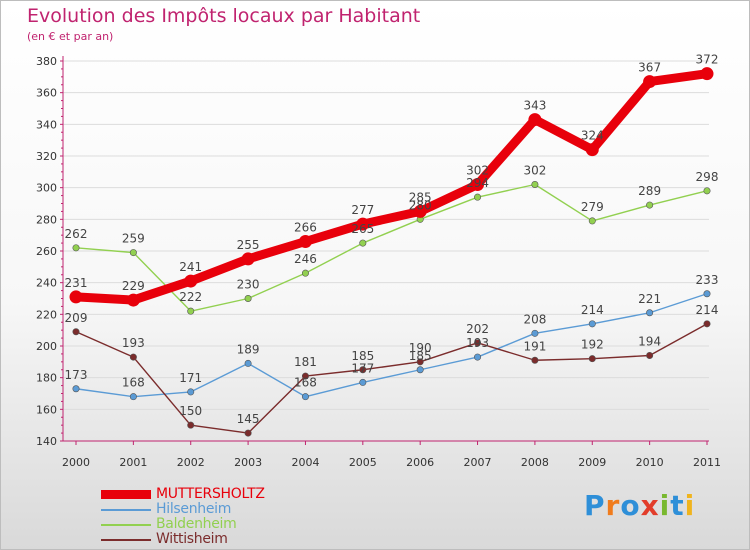 Image resolution: width=750 pixels, height=550 pixels. What do you see at coordinates (248, 245) in the screenshot?
I see `data-label-muttersholtz: 255` at bounding box center [248, 245].